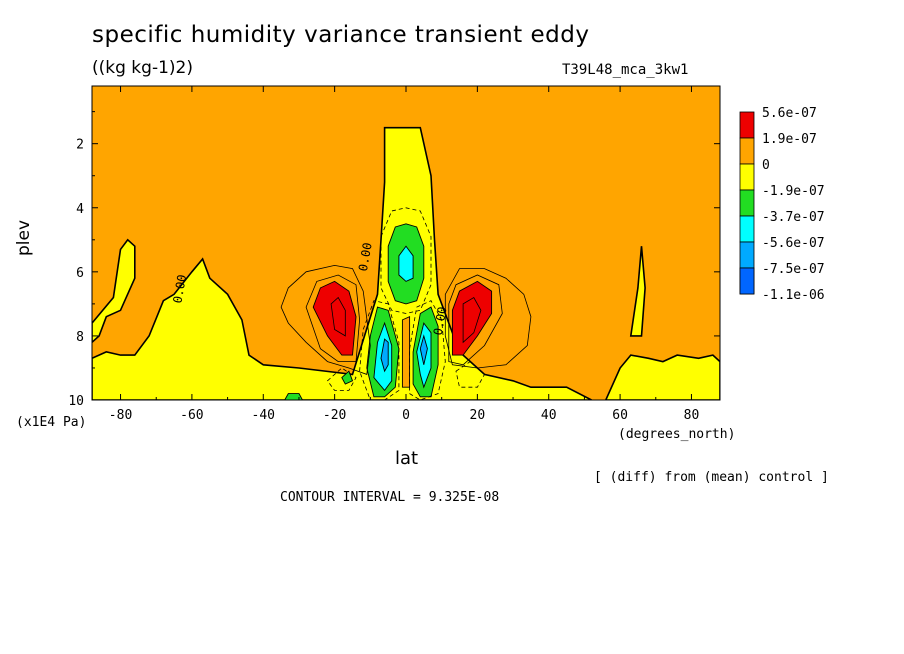  Describe the element at coordinates (120, 415) in the screenshot. I see `x-tick-label: -80` at that location.